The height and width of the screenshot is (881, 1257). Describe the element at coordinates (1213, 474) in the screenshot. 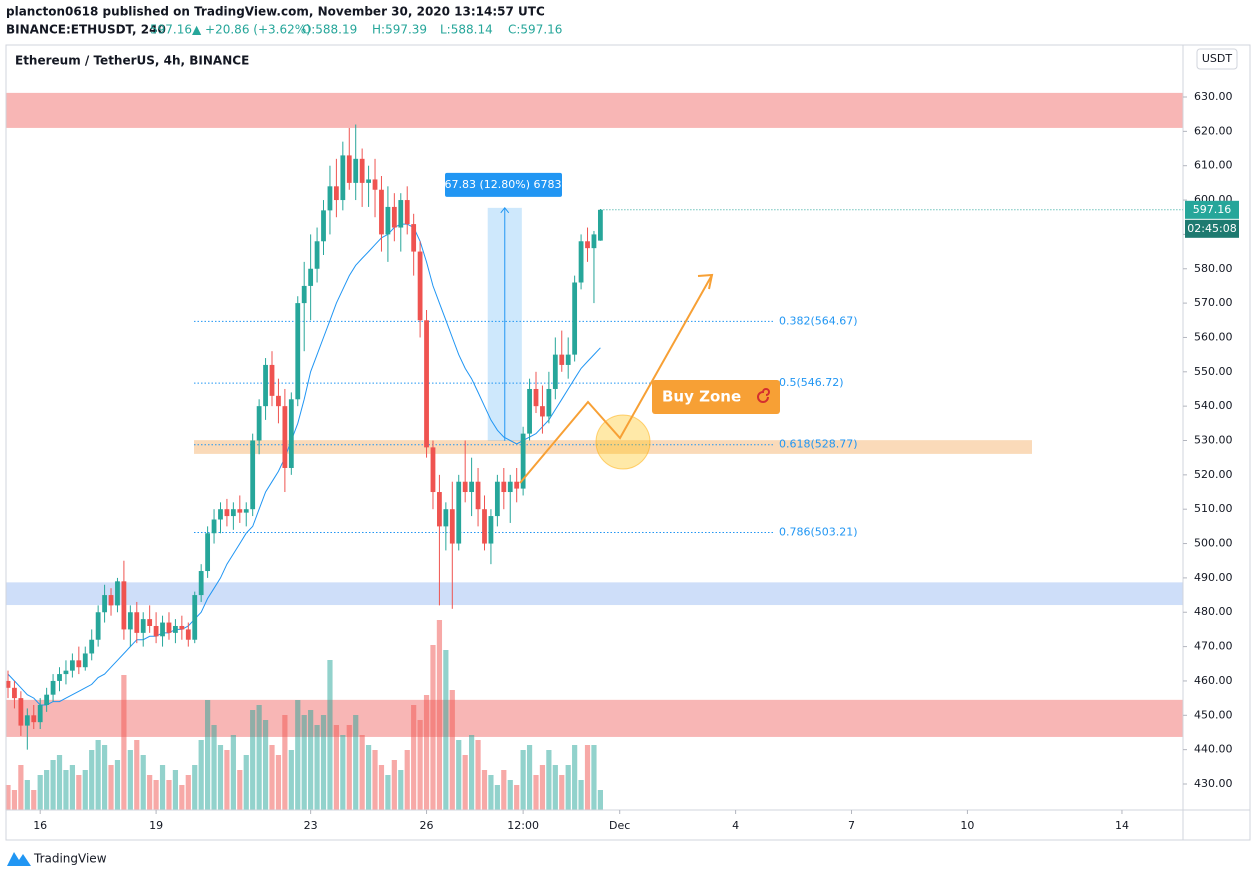

I see `y-tick-label: 520.00` at that location.